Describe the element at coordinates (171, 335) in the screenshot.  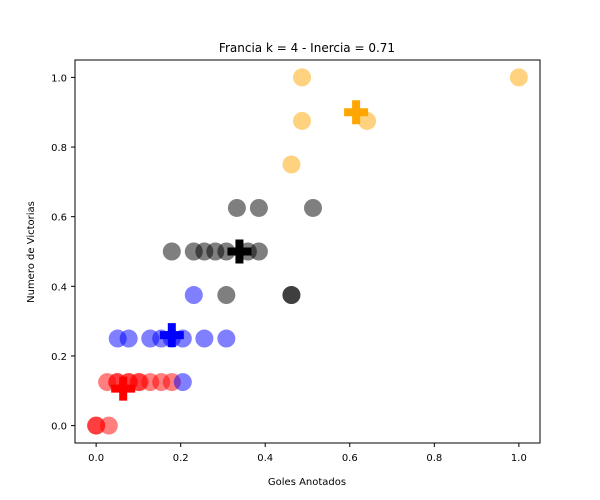
I see `cluster-2-centroid` at that location.